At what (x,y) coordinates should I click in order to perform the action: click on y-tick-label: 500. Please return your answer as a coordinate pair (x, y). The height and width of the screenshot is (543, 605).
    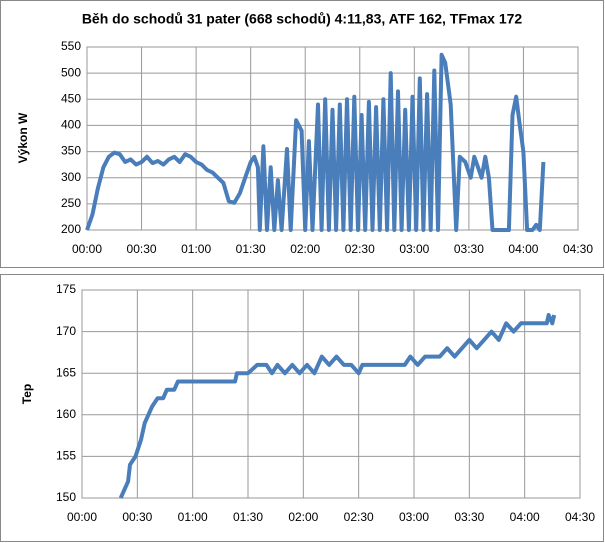
    Looking at the image, I should click on (71, 72).